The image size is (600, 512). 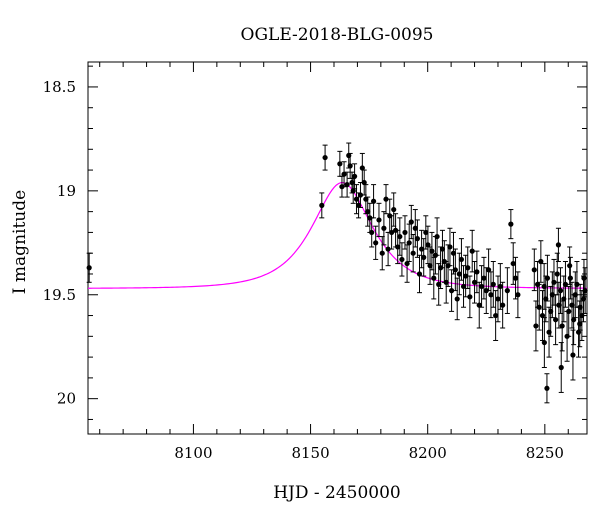 What do you see at coordinates (545, 453) in the screenshot?
I see `x-tick-label: 8250` at bounding box center [545, 453].